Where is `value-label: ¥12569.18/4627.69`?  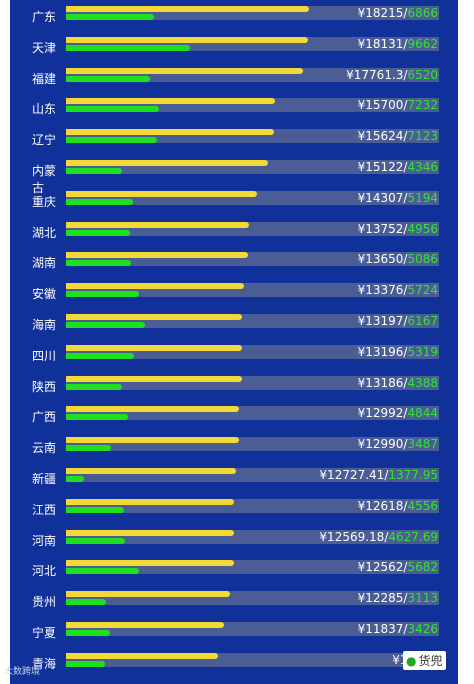
value-label: ¥12569.18/4627.69 is located at coordinates (378, 537).